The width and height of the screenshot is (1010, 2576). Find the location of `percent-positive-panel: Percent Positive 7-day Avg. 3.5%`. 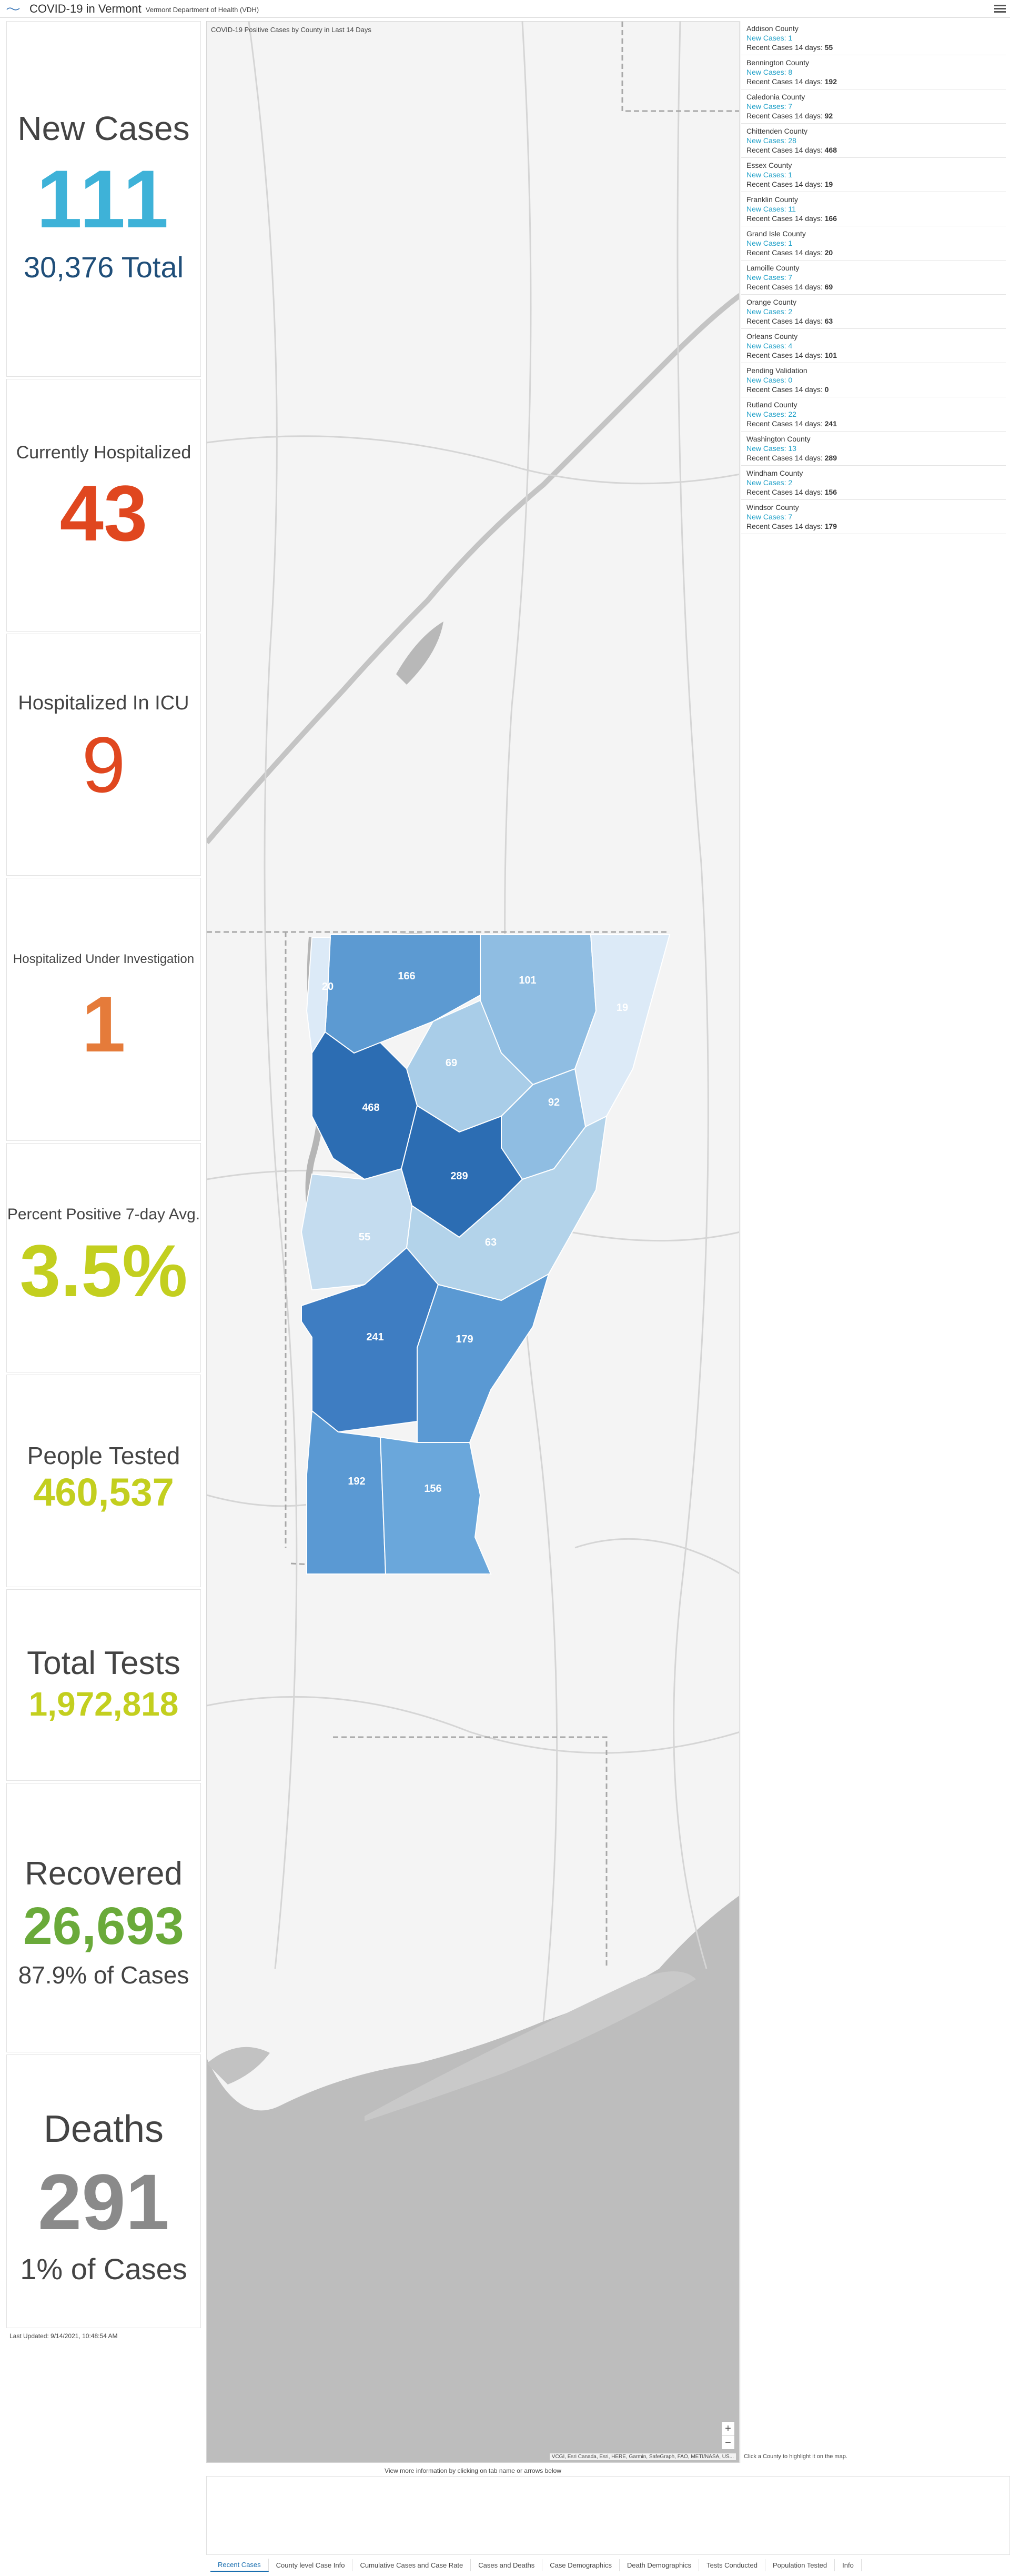

percent-positive-panel: Percent Positive 7-day Avg. 3.5% is located at coordinates (103, 1257).